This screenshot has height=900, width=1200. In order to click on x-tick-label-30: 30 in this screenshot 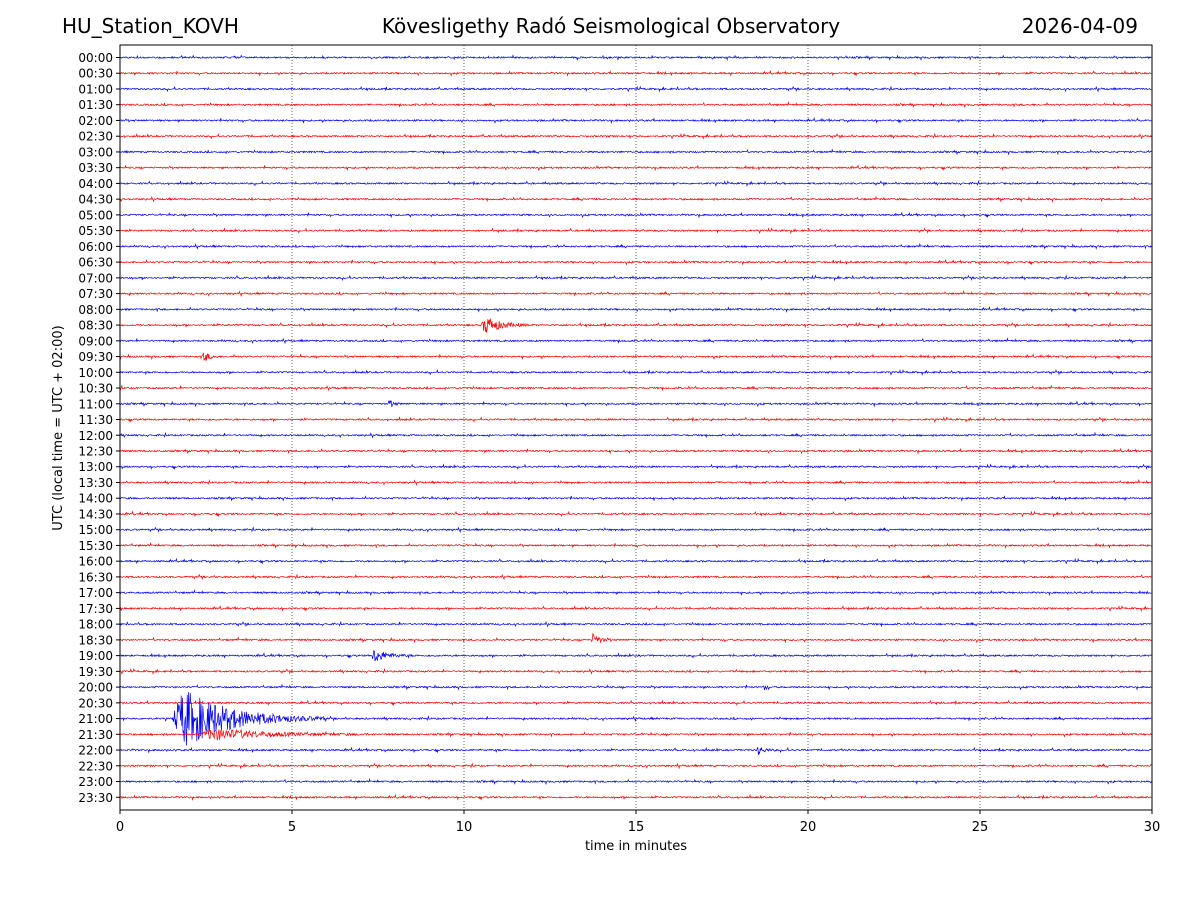, I will do `click(1152, 827)`.